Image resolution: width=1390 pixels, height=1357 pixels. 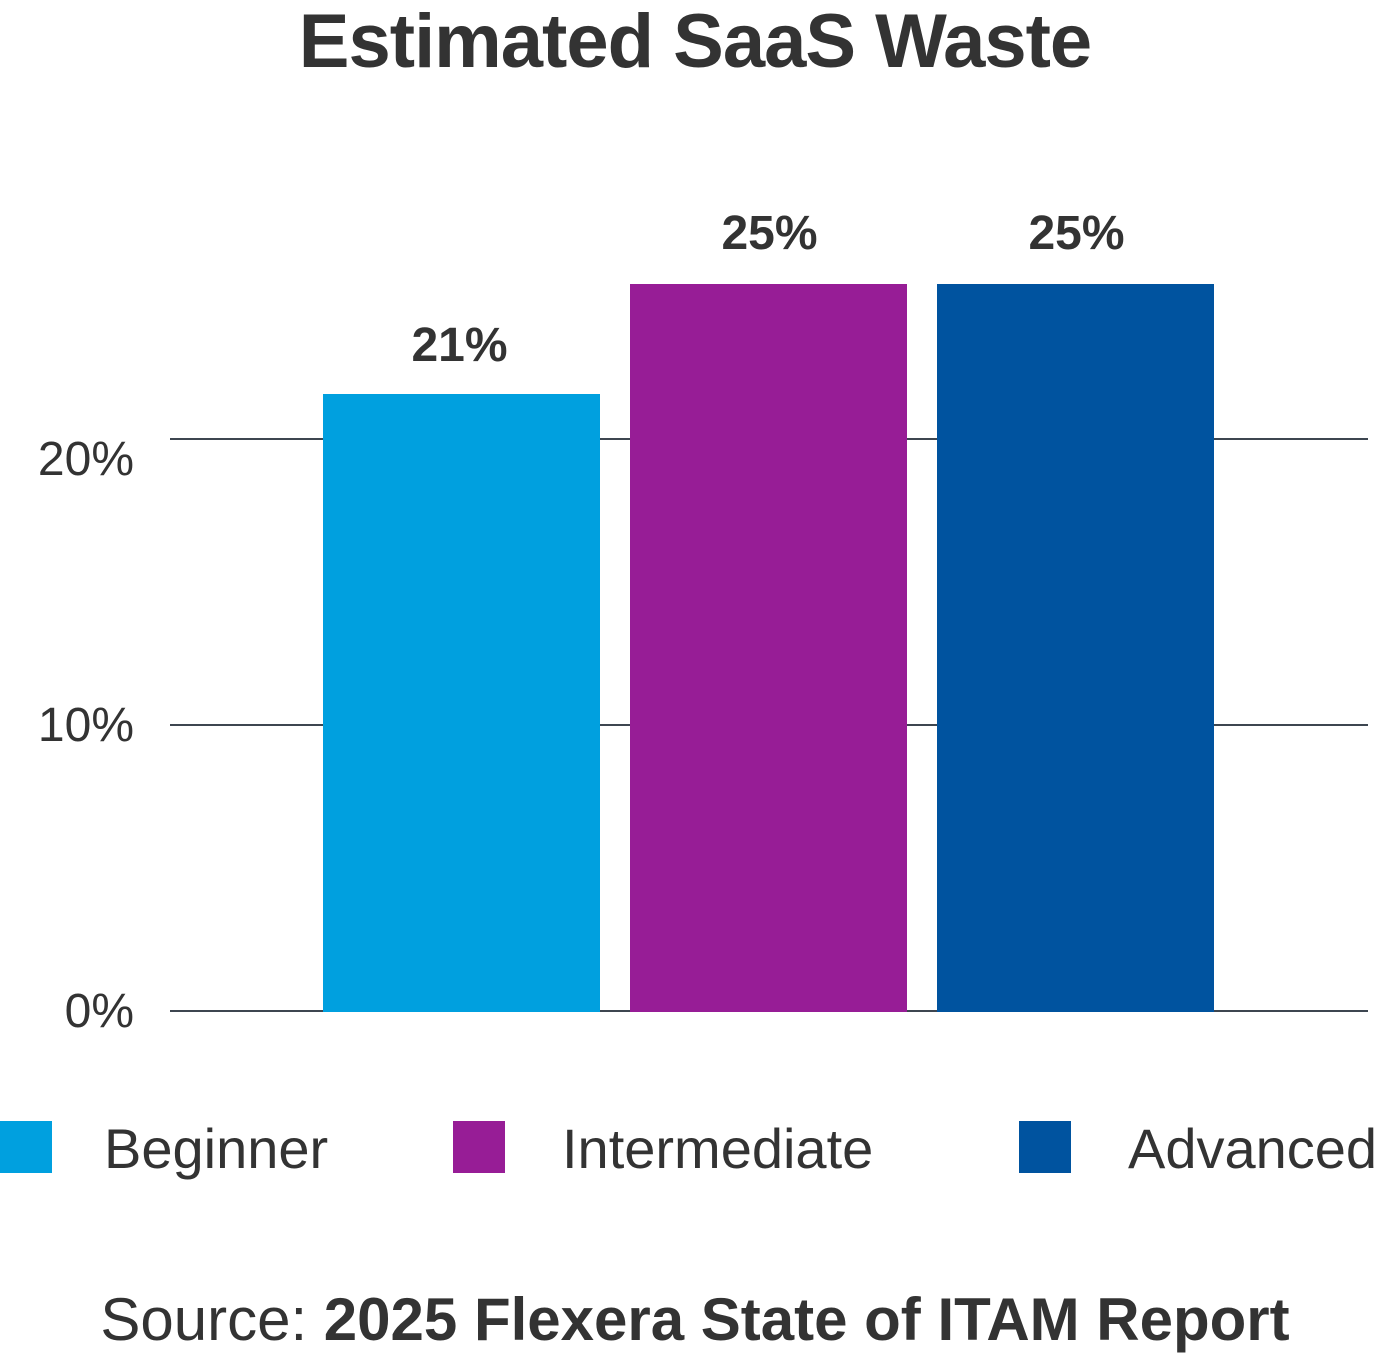 What do you see at coordinates (768, 648) in the screenshot?
I see `bar-intermediate` at bounding box center [768, 648].